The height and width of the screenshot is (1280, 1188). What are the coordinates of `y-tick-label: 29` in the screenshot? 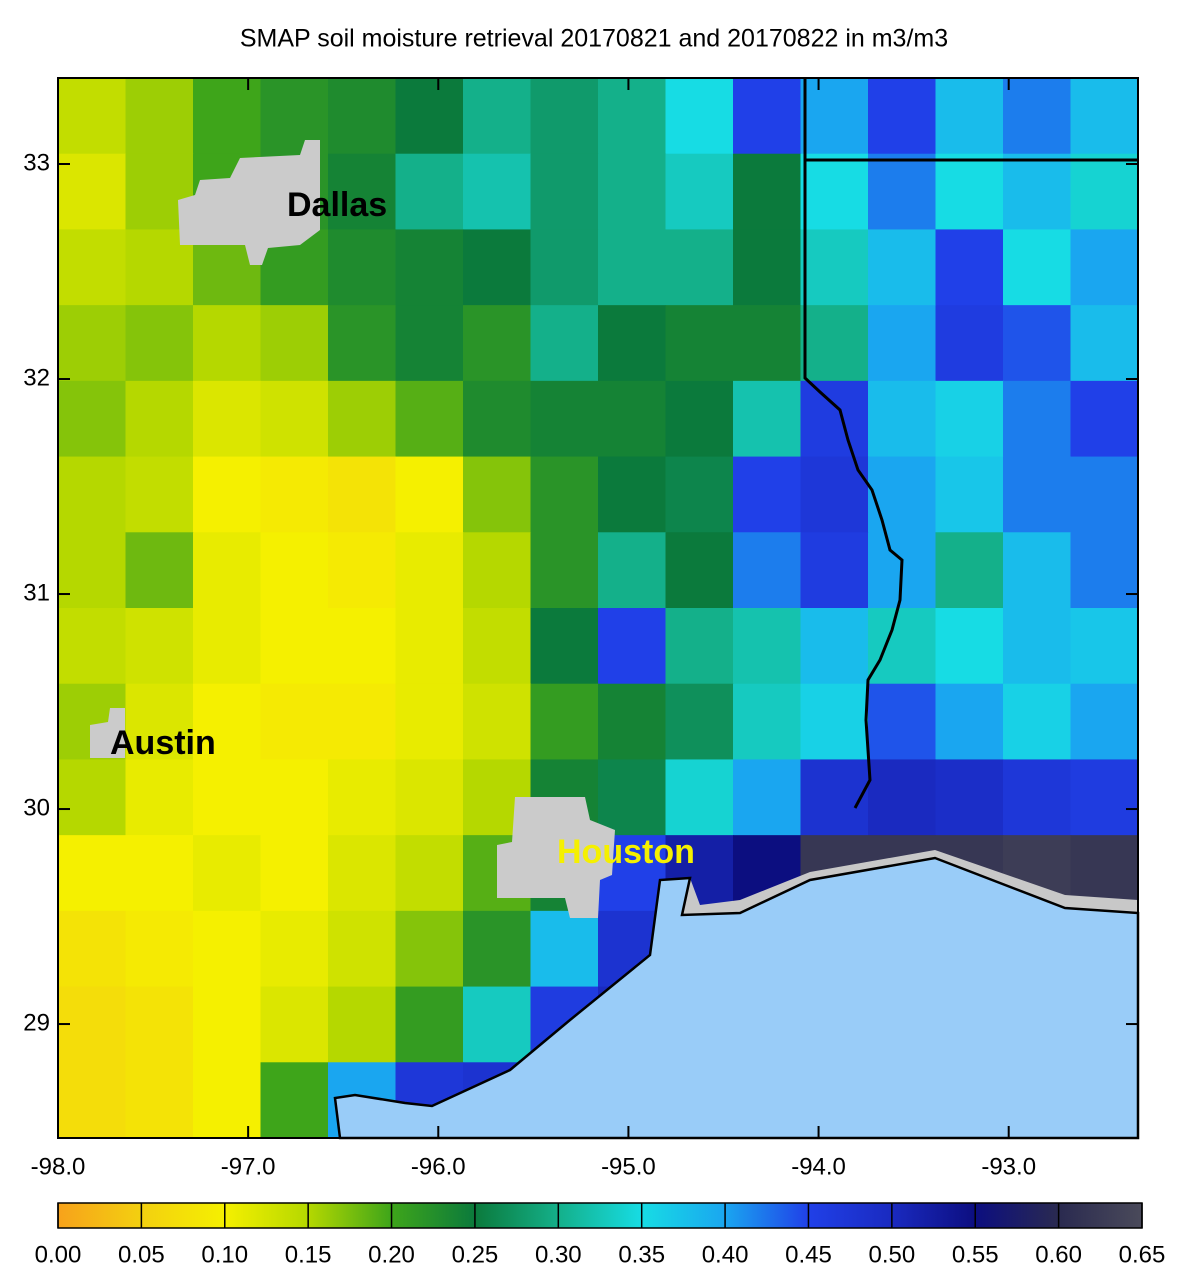 It's located at (36, 1022).